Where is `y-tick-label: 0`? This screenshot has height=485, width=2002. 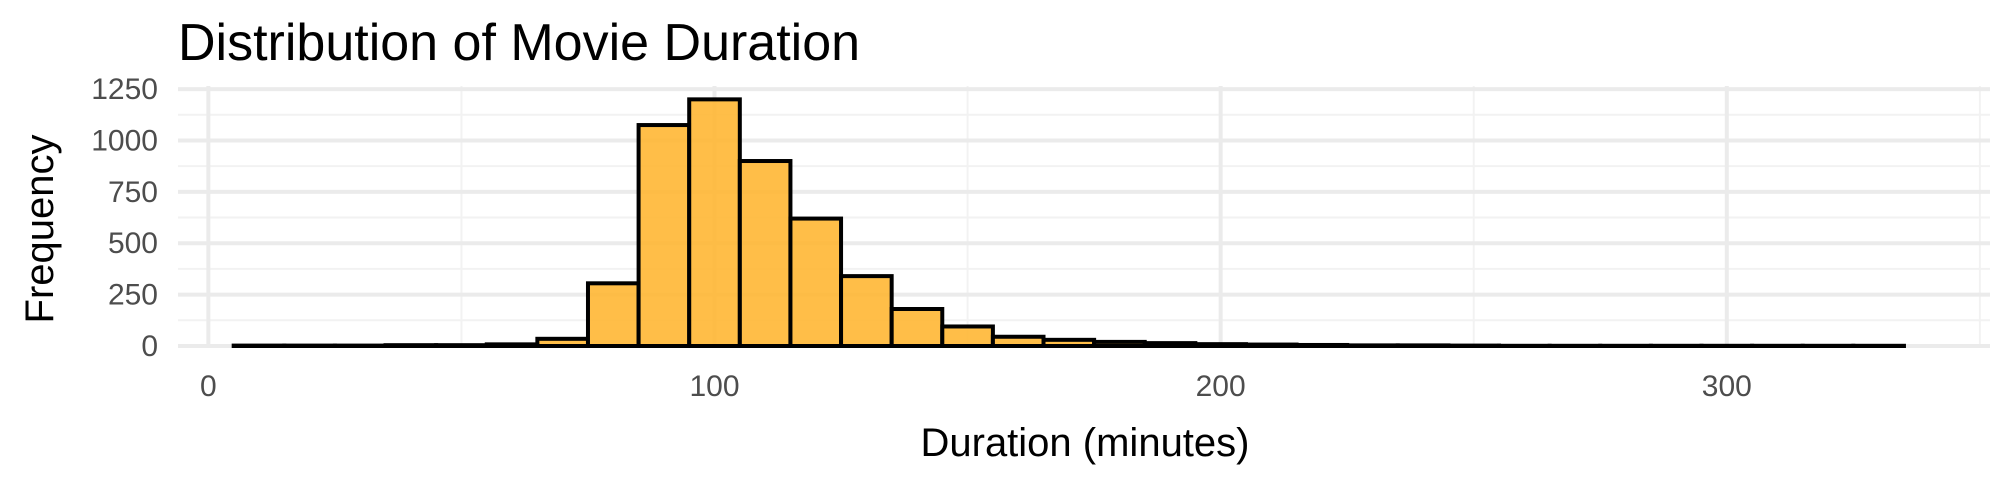
y-tick-label: 0 is located at coordinates (149, 346).